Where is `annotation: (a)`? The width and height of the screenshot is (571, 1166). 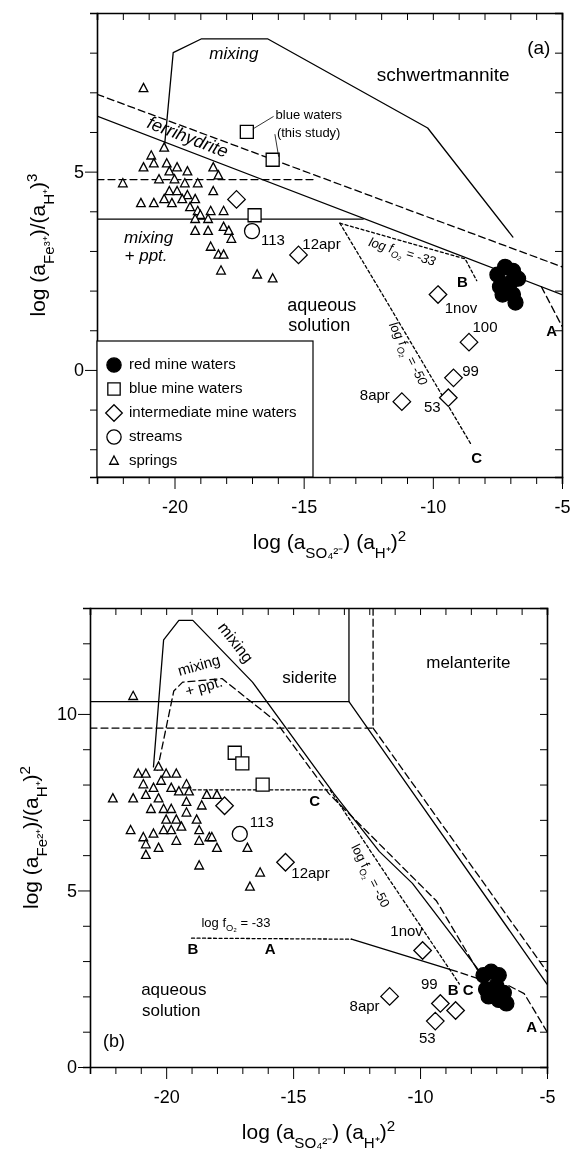 annotation: (a) is located at coordinates (539, 47).